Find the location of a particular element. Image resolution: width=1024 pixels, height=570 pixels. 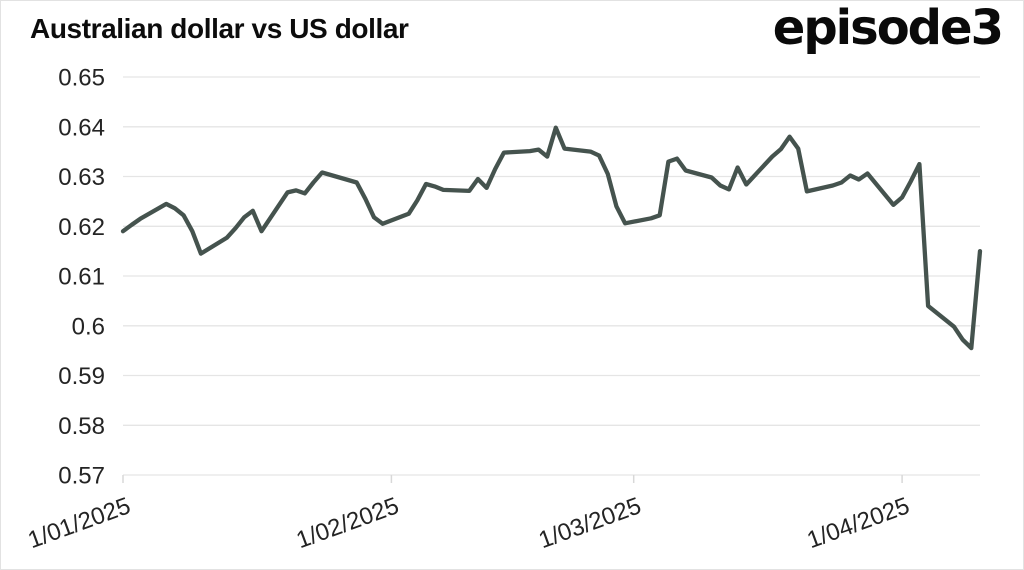

y-tick-label: 0.63 is located at coordinates (81, 177).